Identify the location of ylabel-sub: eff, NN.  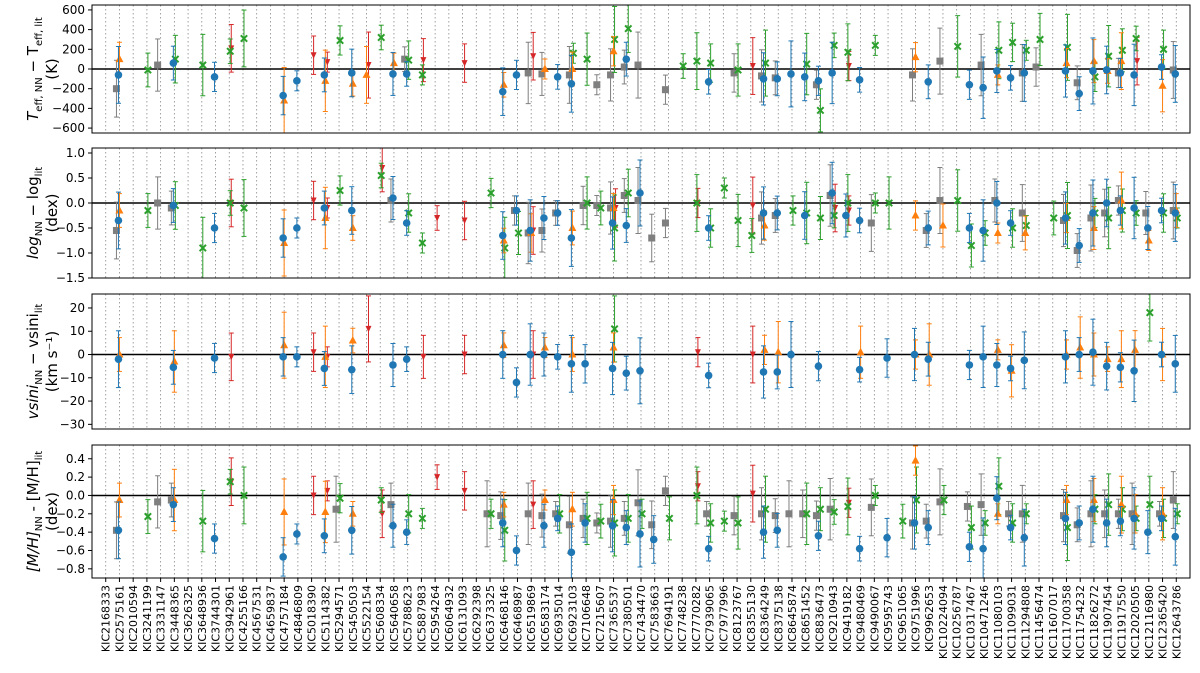
(39, 94).